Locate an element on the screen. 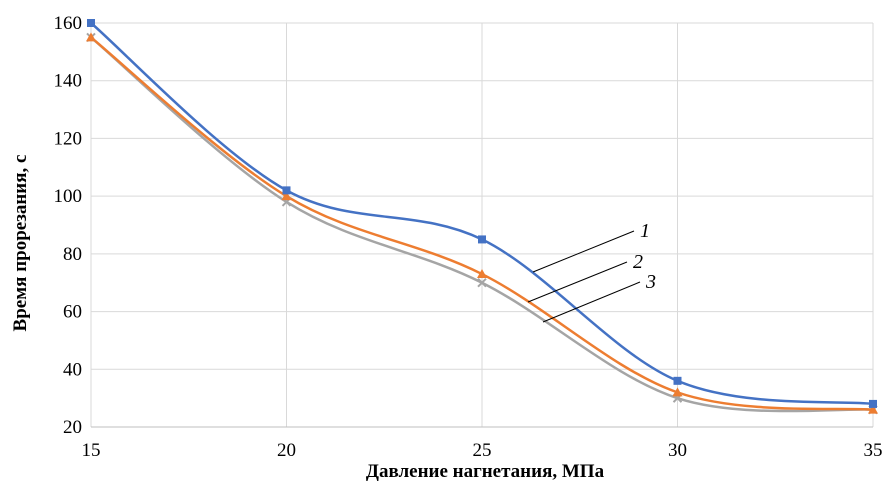  series-3-leader is located at coordinates (591, 302).